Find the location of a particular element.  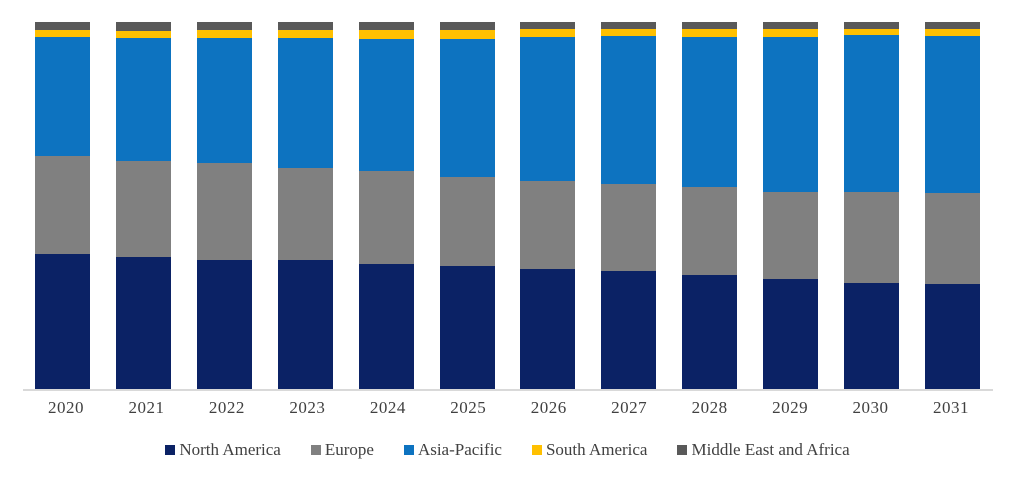

x-axis-label-2030: 2030 is located at coordinates (870, 407).